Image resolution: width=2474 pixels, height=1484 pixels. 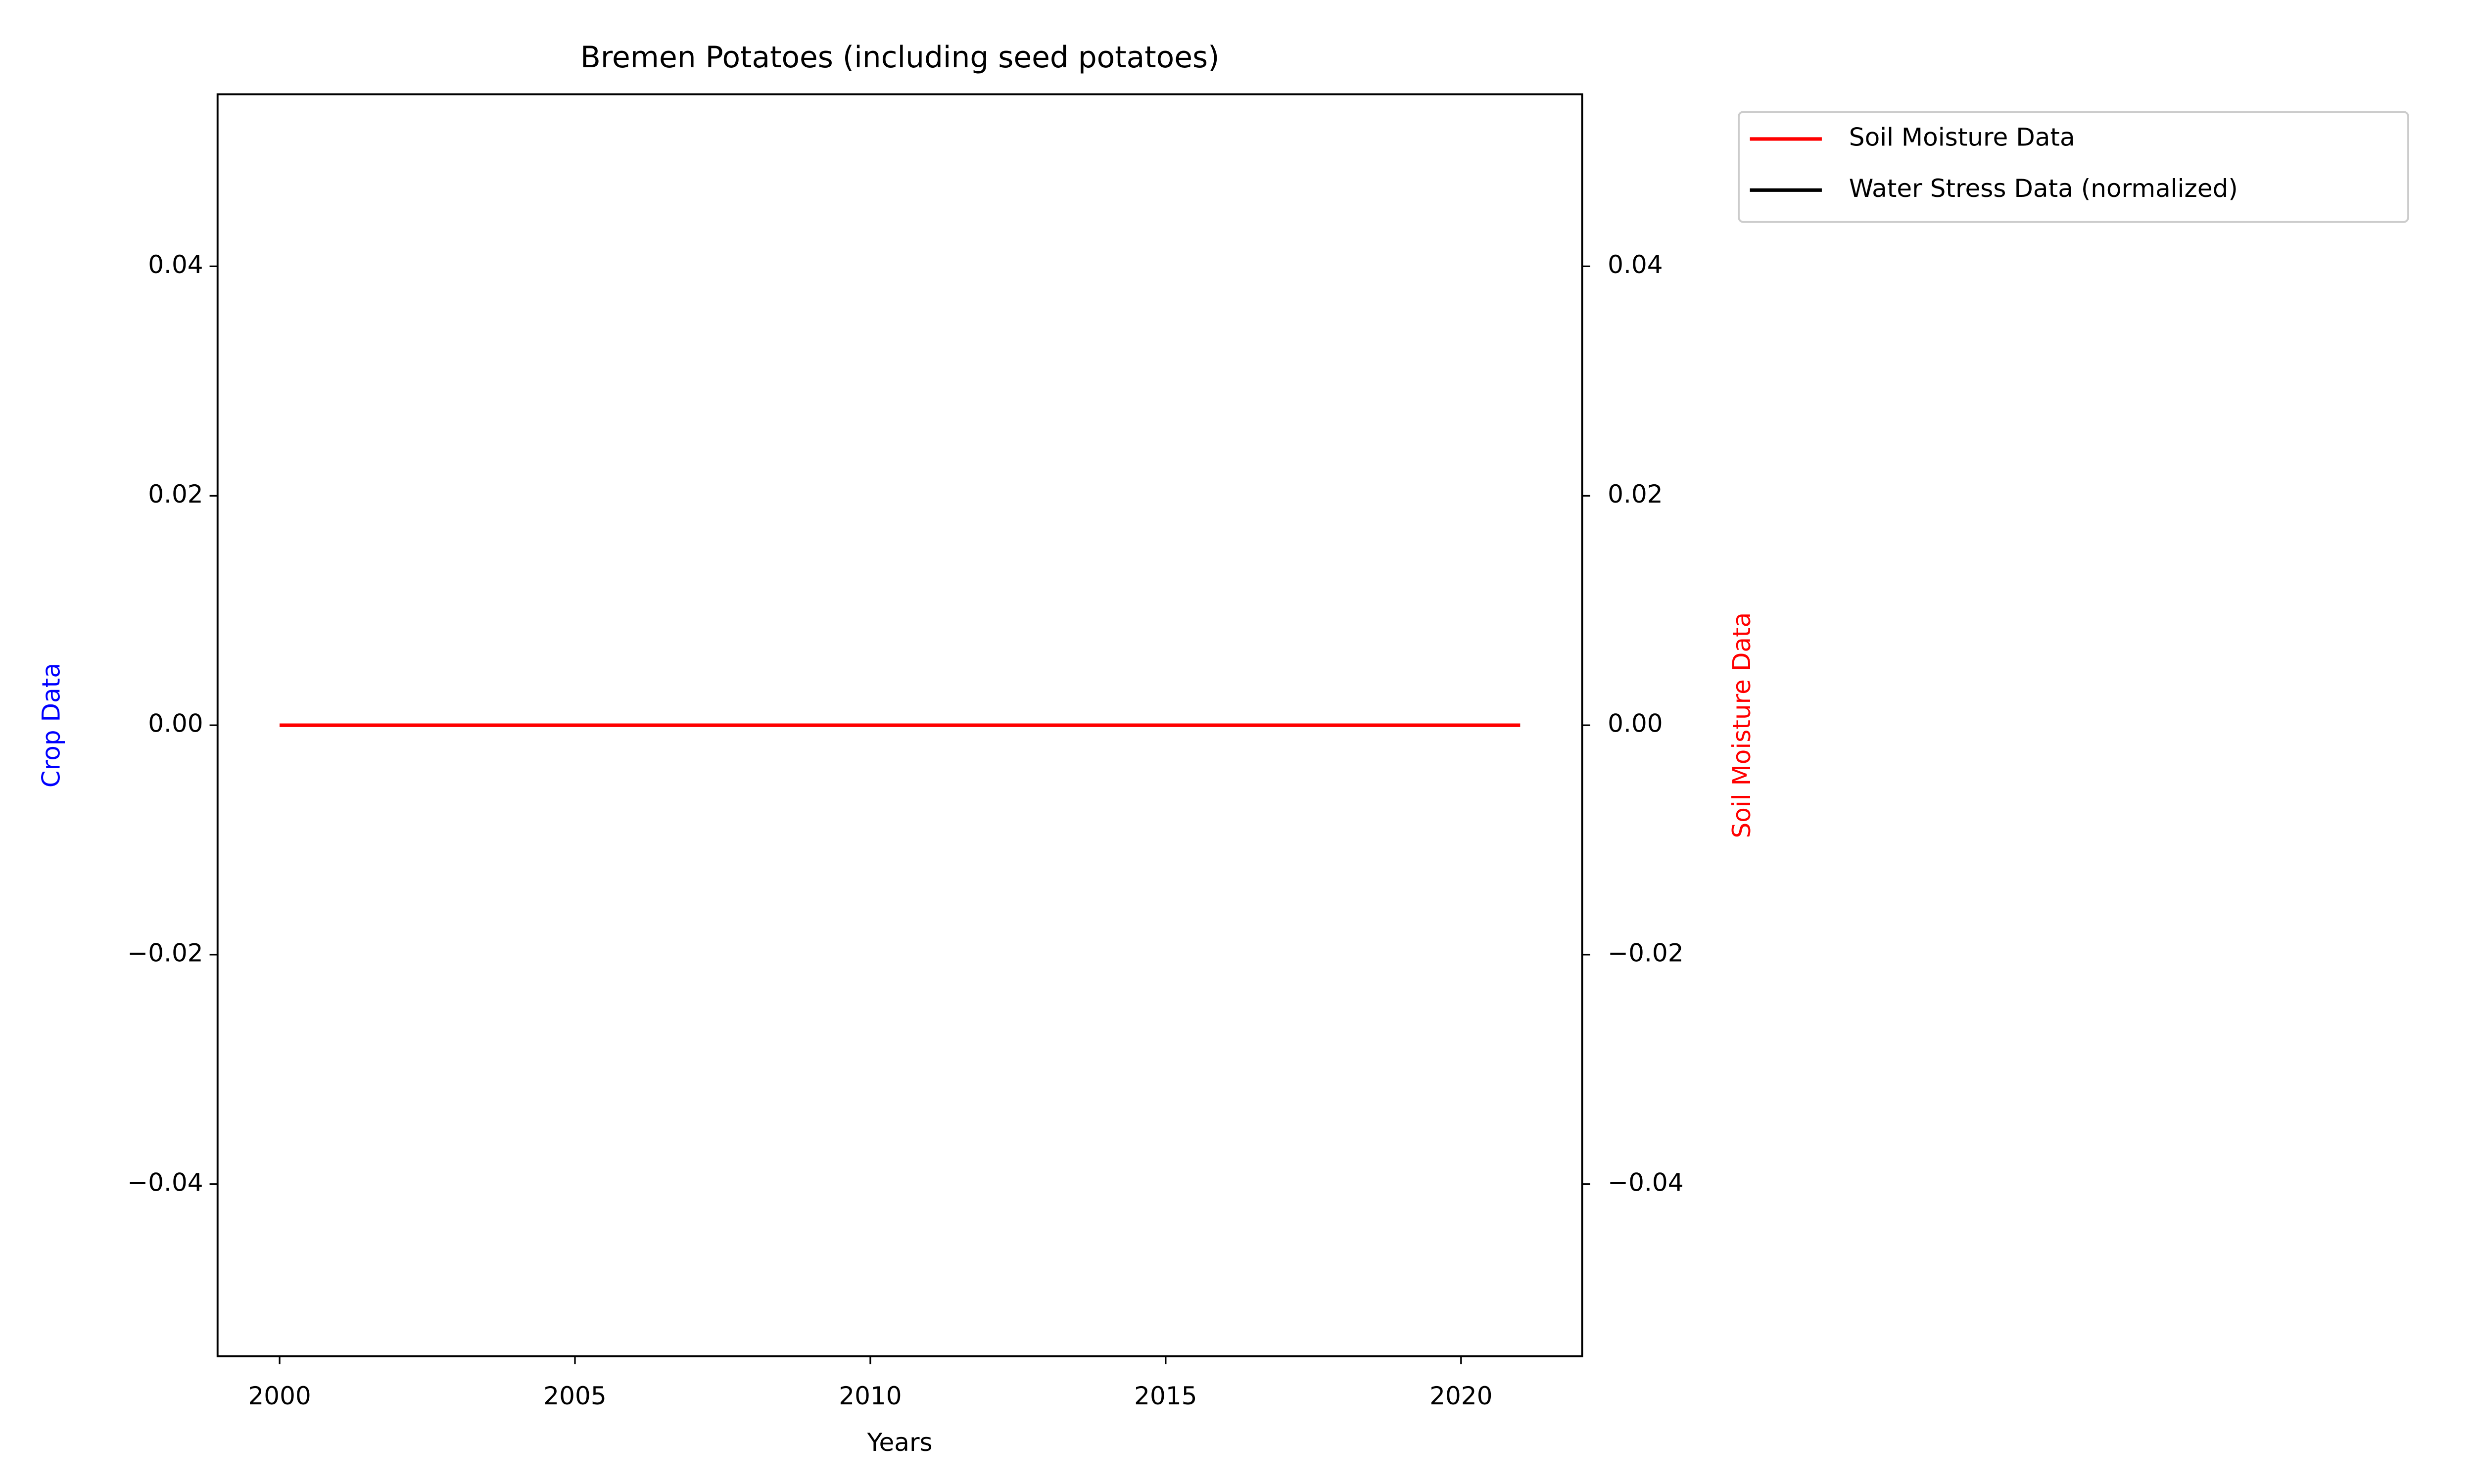 I want to click on x-axis-label: Years, so click(x=900, y=1442).